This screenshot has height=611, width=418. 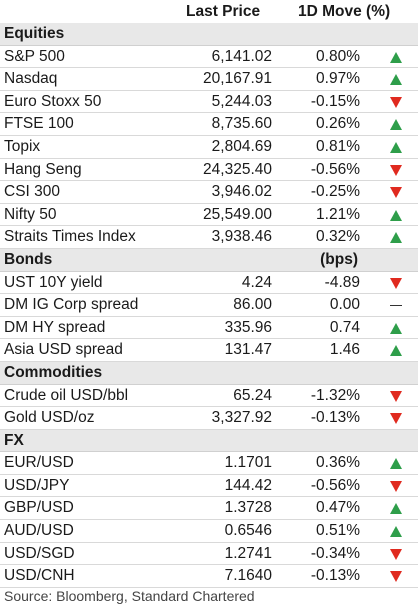 What do you see at coordinates (209, 124) in the screenshot?
I see `table-row: FTSE 100 8,735.60 0.26%` at bounding box center [209, 124].